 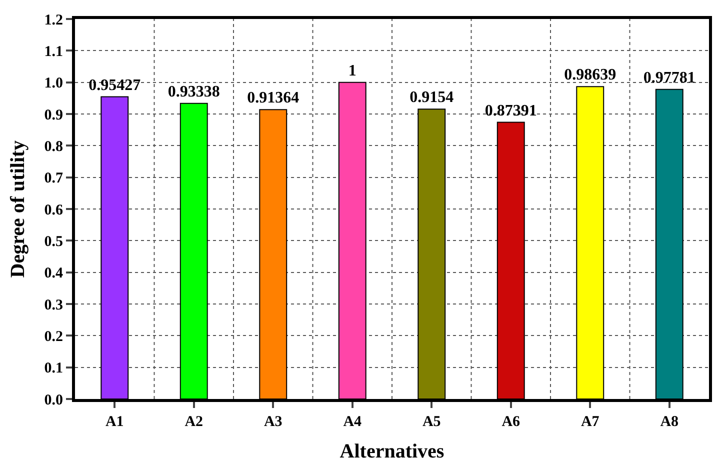 What do you see at coordinates (53, 242) in the screenshot?
I see `y-tick-label: 0.5` at bounding box center [53, 242].